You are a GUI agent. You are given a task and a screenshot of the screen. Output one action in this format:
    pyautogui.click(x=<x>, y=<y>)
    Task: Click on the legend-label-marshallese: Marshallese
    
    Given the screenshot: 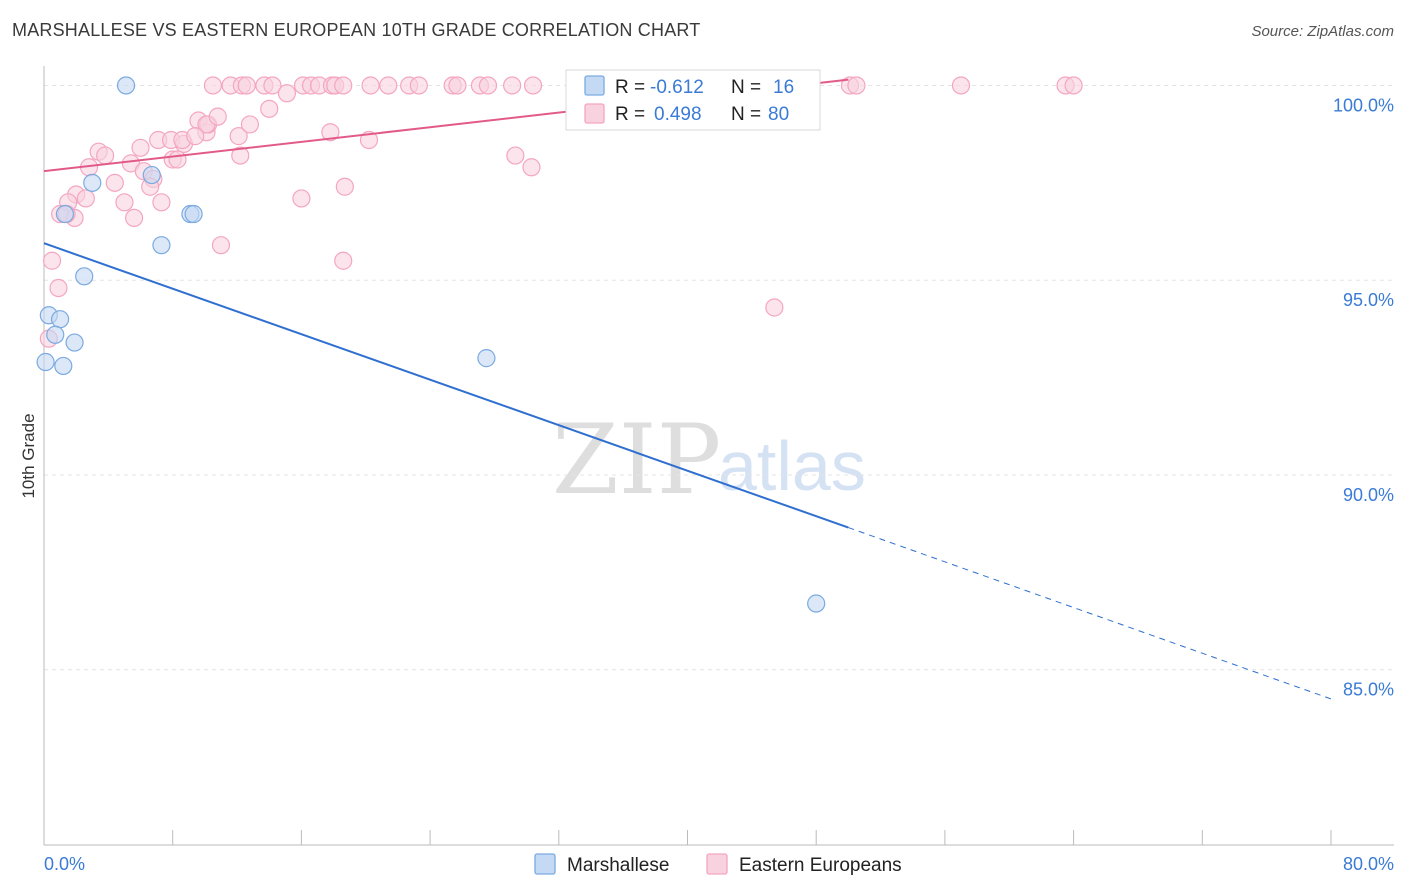 What is the action you would take?
    pyautogui.click(x=618, y=865)
    